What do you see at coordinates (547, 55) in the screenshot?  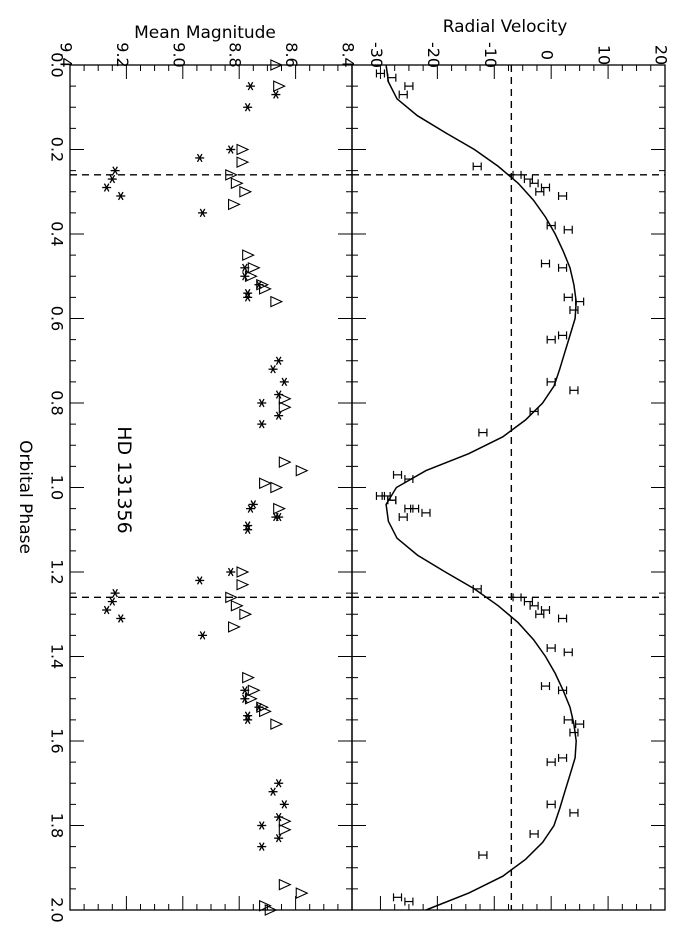 I see `rv-value-tick-label: 0` at bounding box center [547, 55].